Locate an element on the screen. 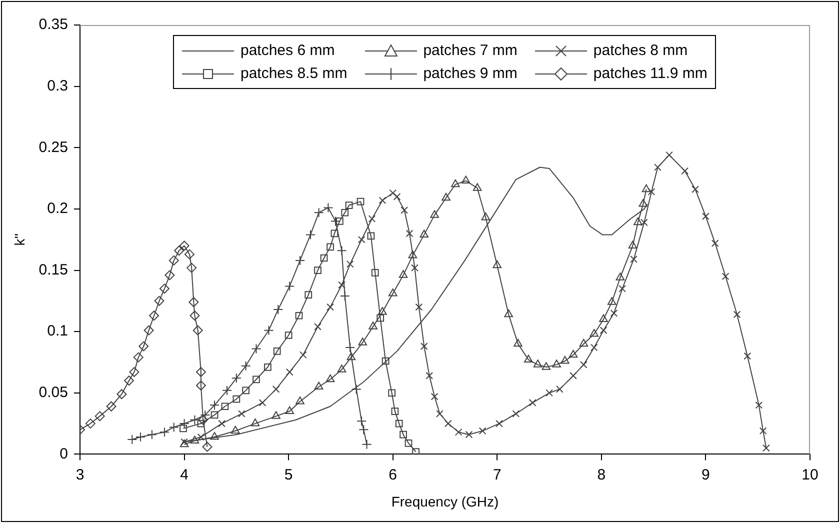 This screenshot has height=523, width=840. x-tick-label: 7 is located at coordinates (497, 475).